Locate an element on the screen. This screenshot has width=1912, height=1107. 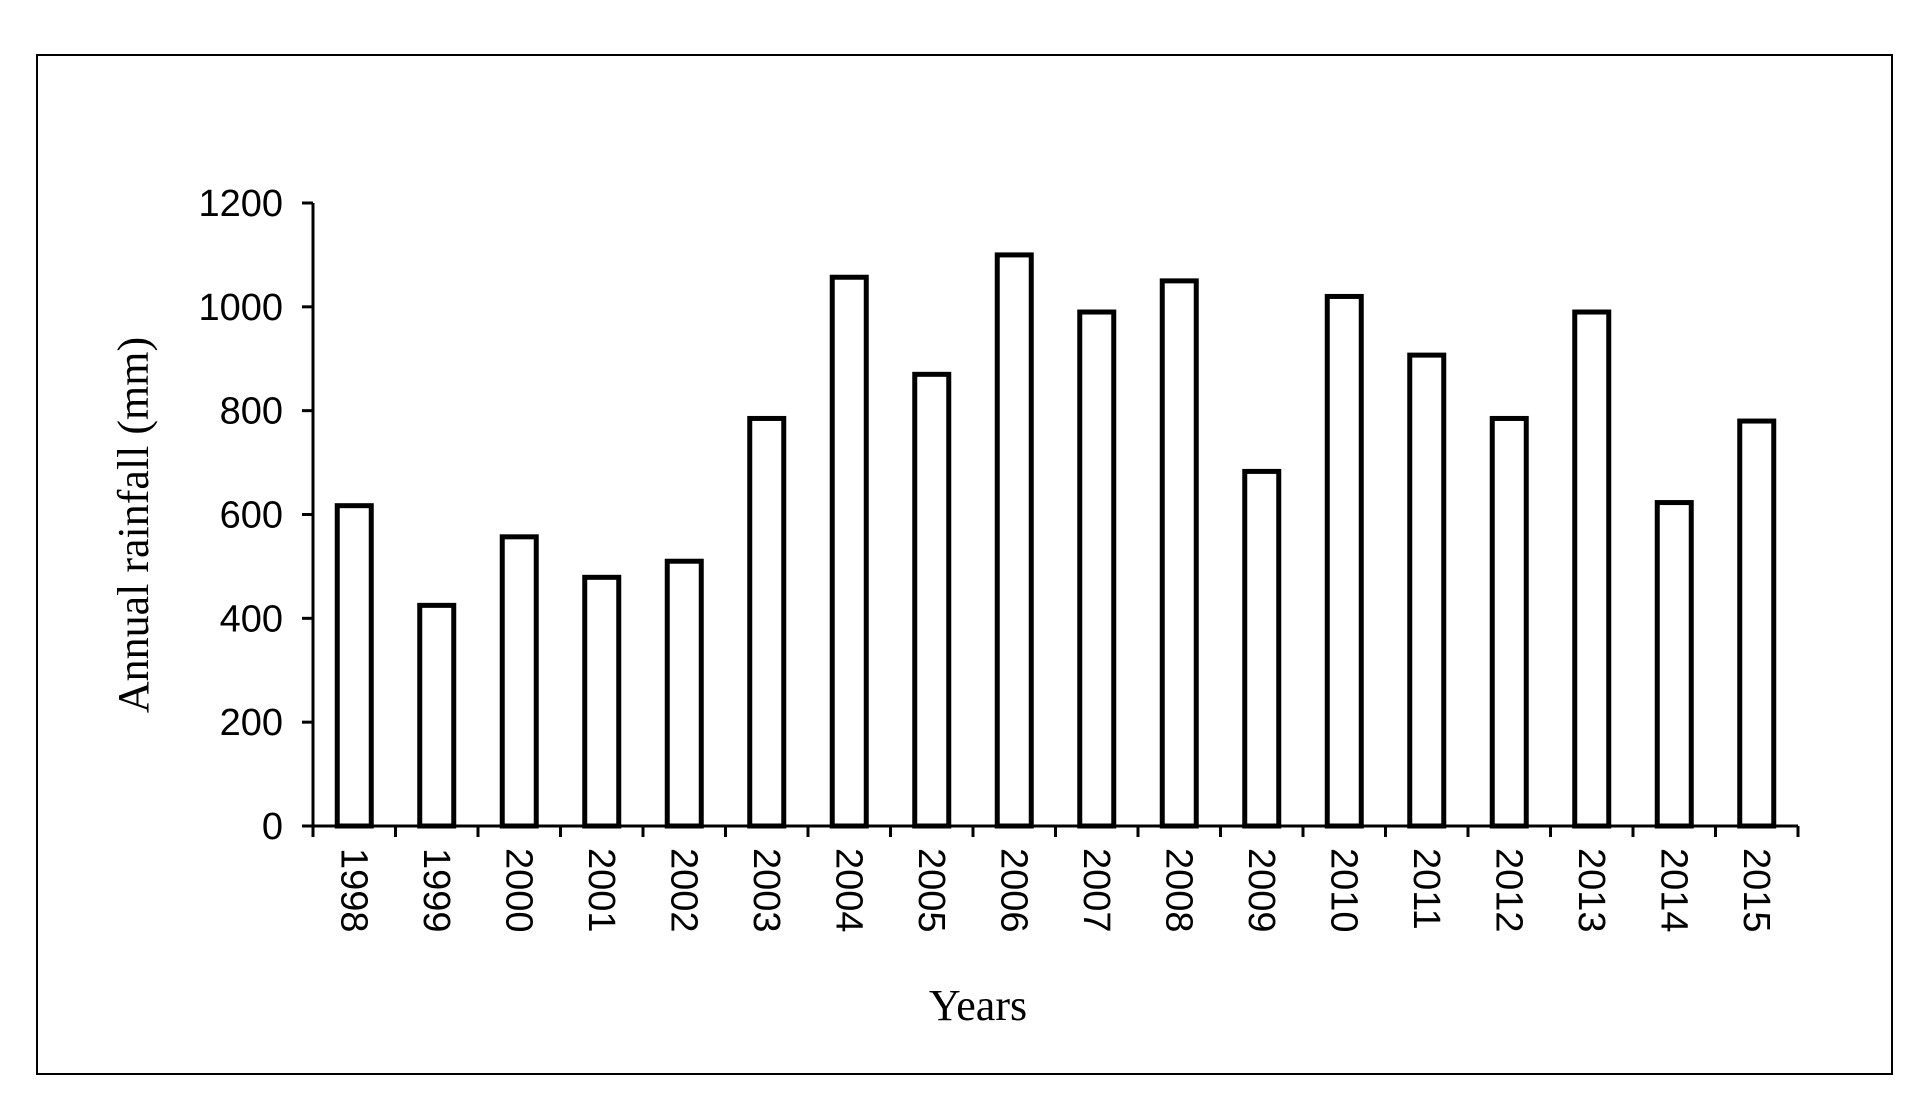
x-tick-label-2012: 2012 is located at coordinates (1508, 890).